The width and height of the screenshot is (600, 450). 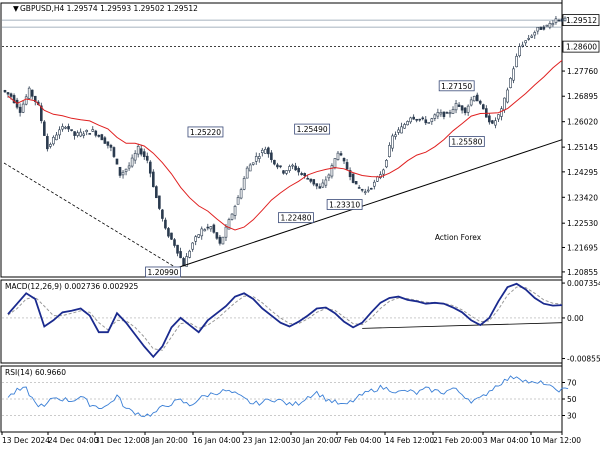 I want to click on chart-menu-arrow: ▼, so click(x=16, y=8).